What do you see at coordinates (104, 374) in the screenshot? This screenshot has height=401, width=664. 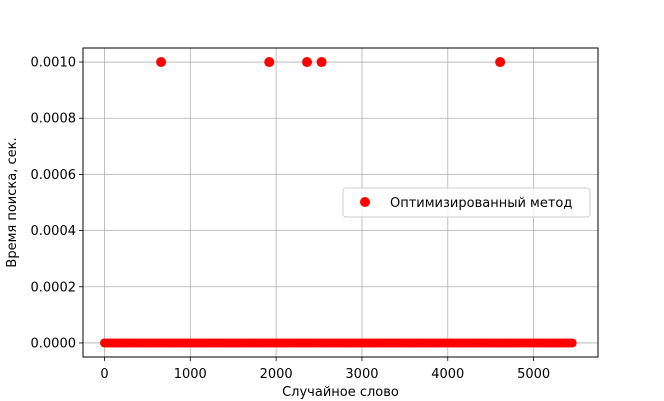 I see `x-tick-label: 0` at bounding box center [104, 374].